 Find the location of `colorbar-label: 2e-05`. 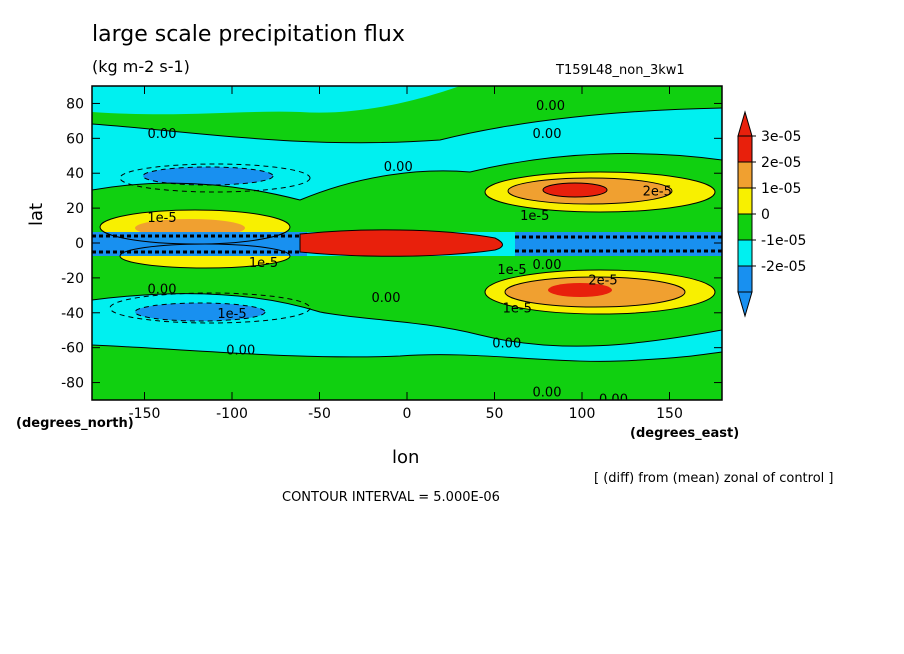

colorbar-label: 2e-05 is located at coordinates (781, 163).